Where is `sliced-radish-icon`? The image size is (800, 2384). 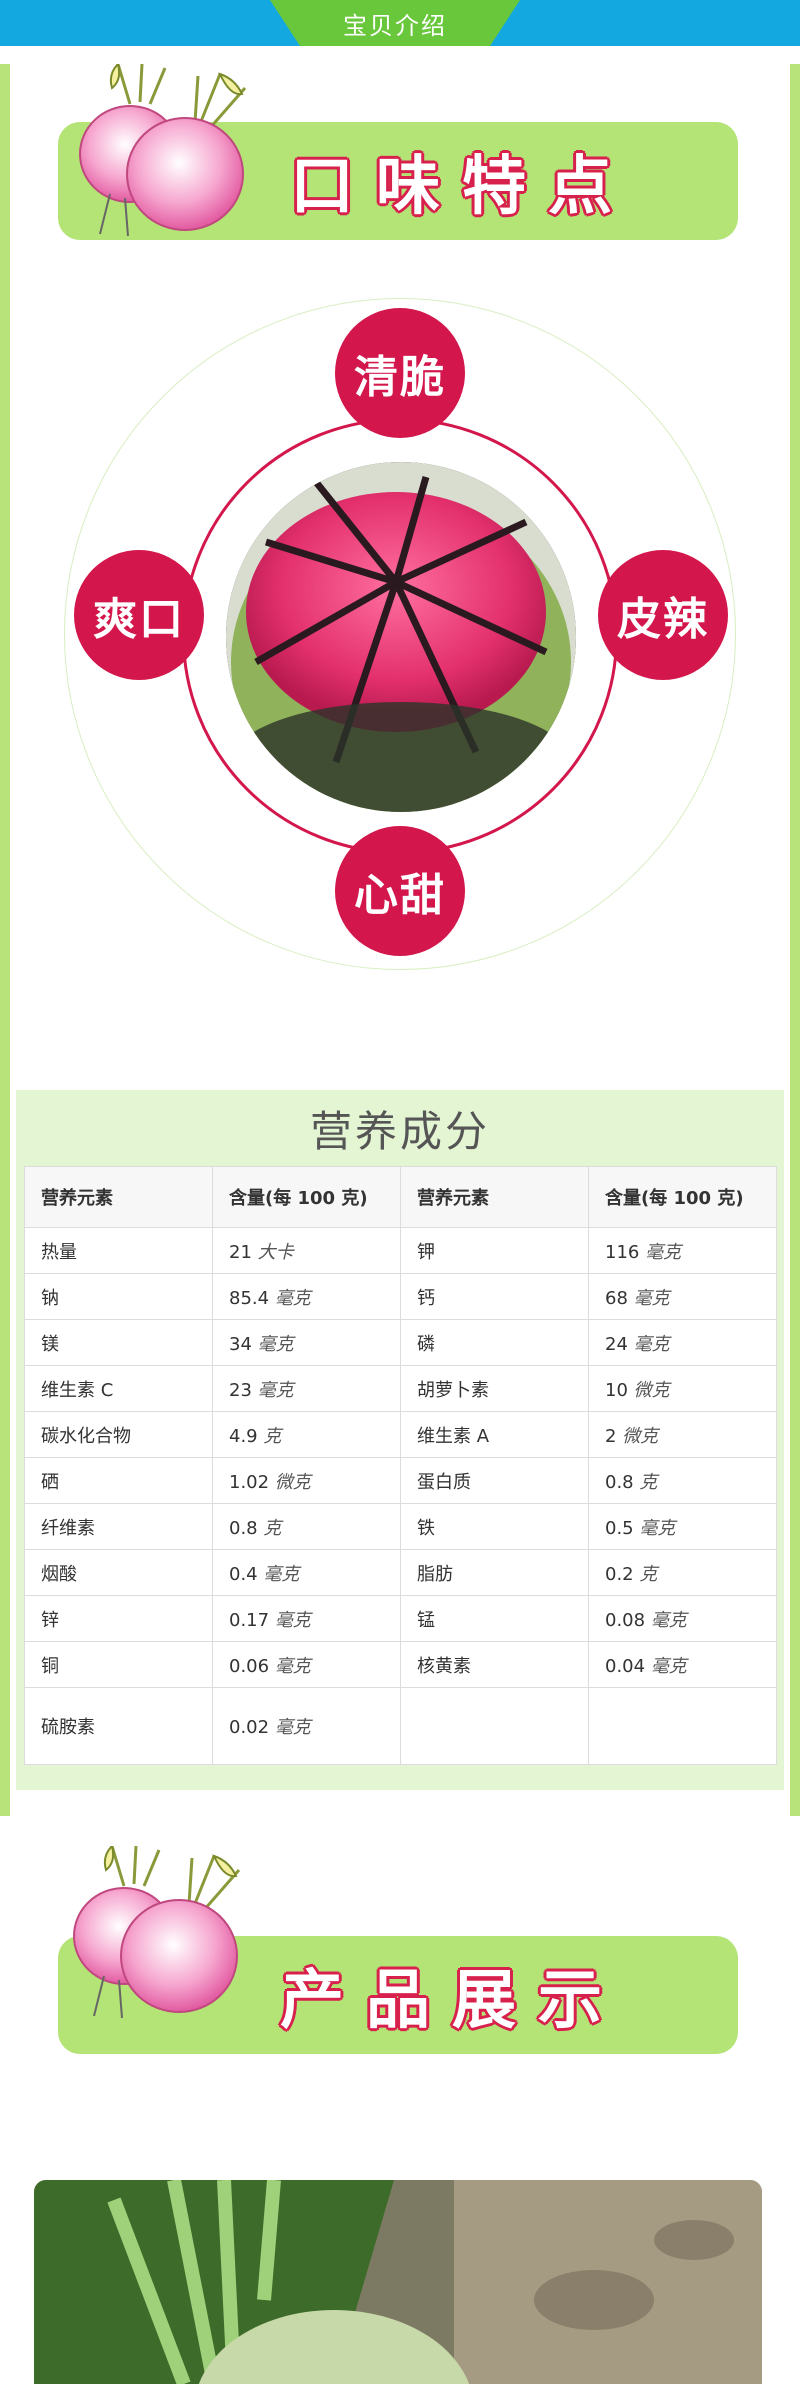 sliced-radish-icon is located at coordinates (401, 637).